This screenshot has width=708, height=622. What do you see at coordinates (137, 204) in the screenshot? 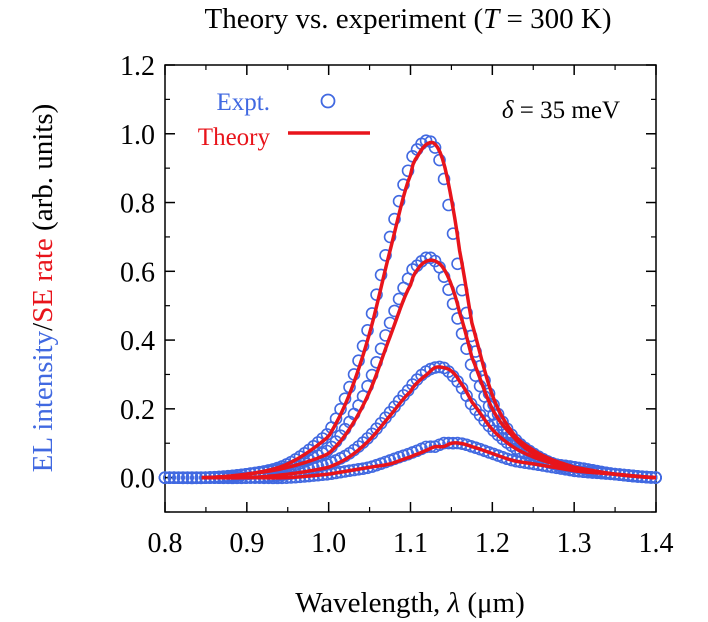
I see `y-tick-label: 0.8` at bounding box center [137, 204].